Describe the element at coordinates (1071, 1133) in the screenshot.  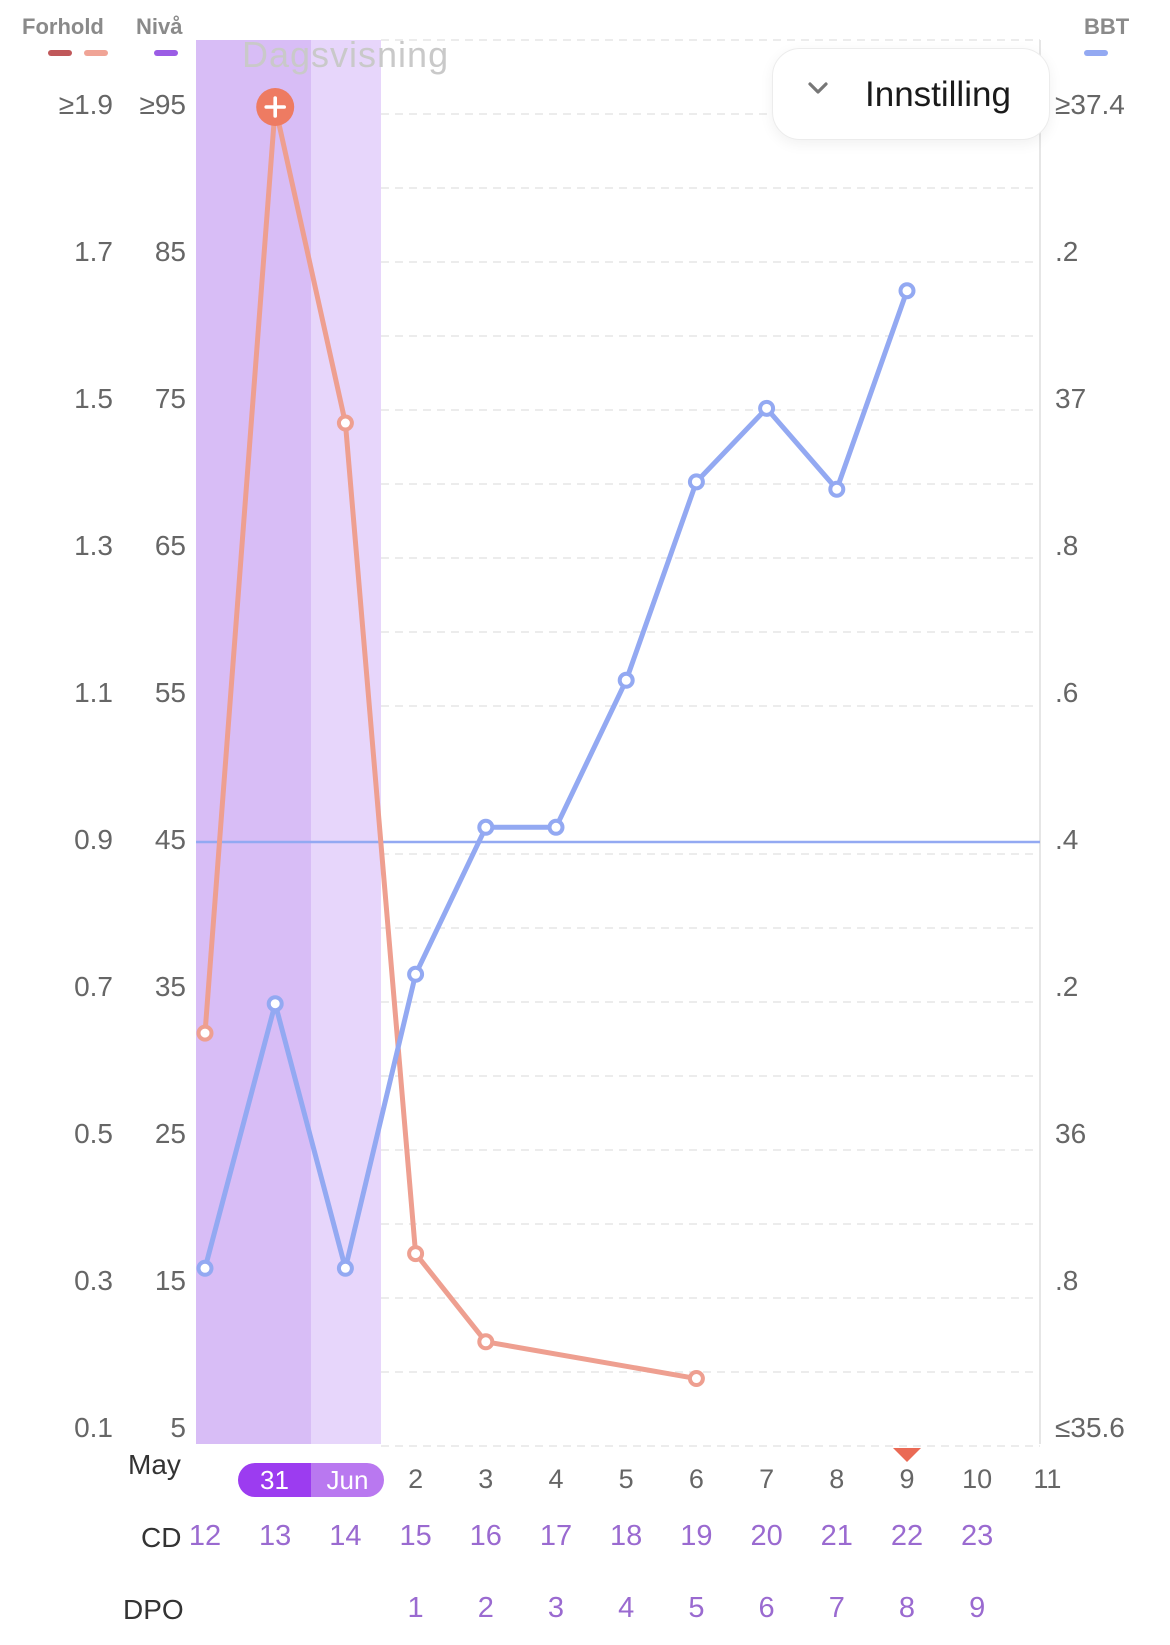
I see `bbt-tick-label: 36` at that location.